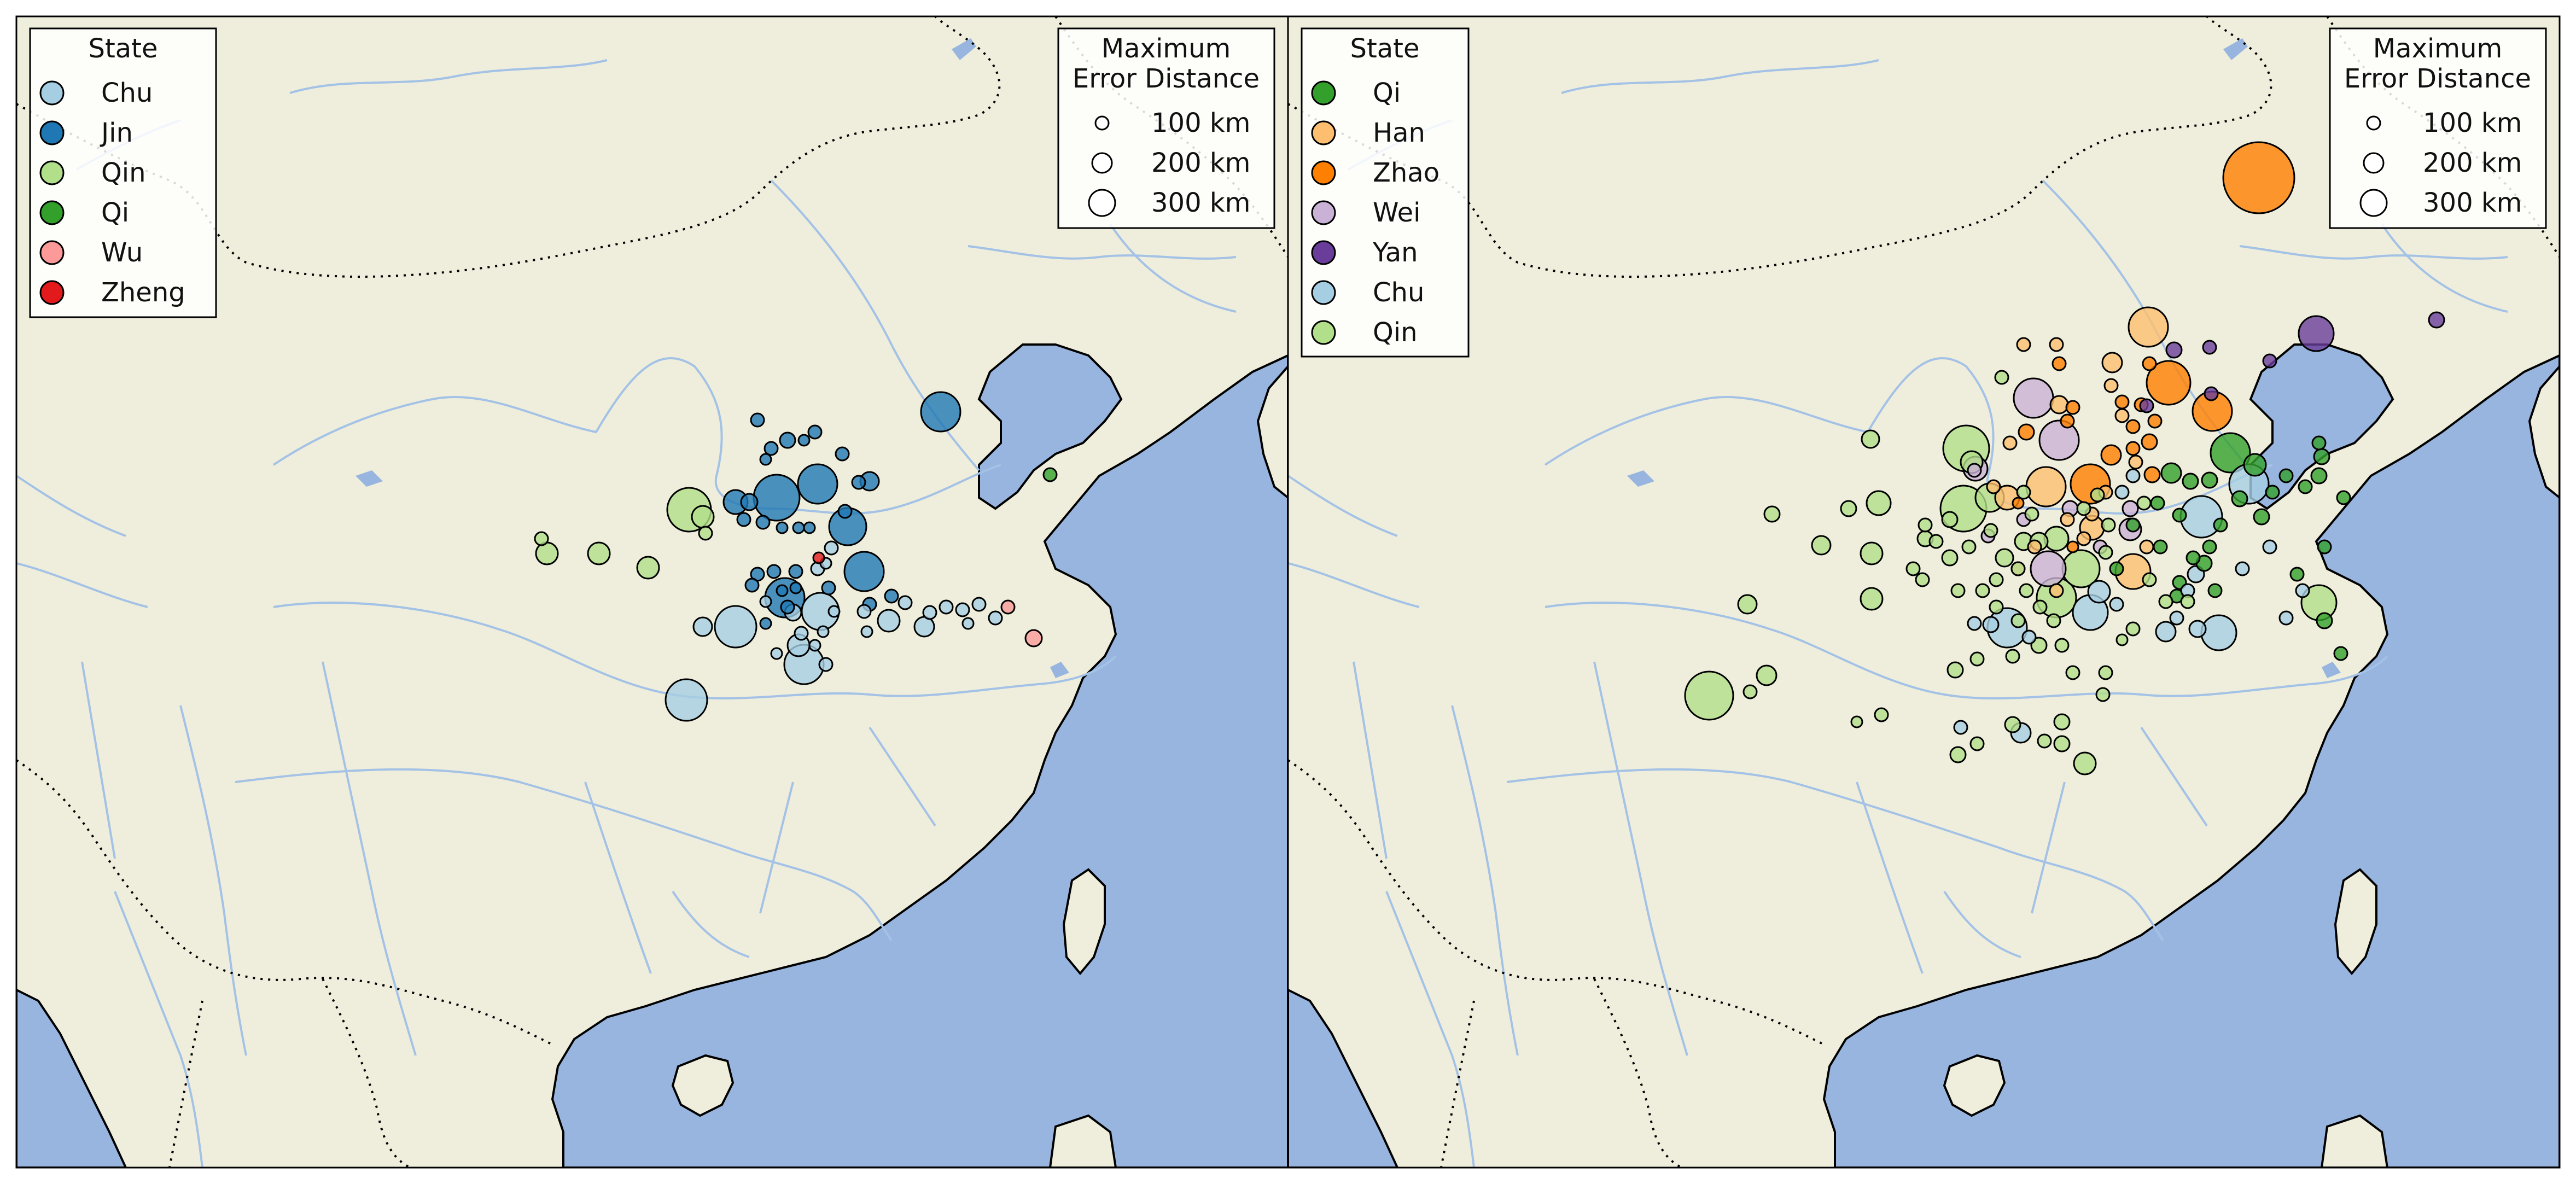 This screenshot has height=1184, width=2576. I want to click on state-legend-marker-wei, so click(1323, 212).